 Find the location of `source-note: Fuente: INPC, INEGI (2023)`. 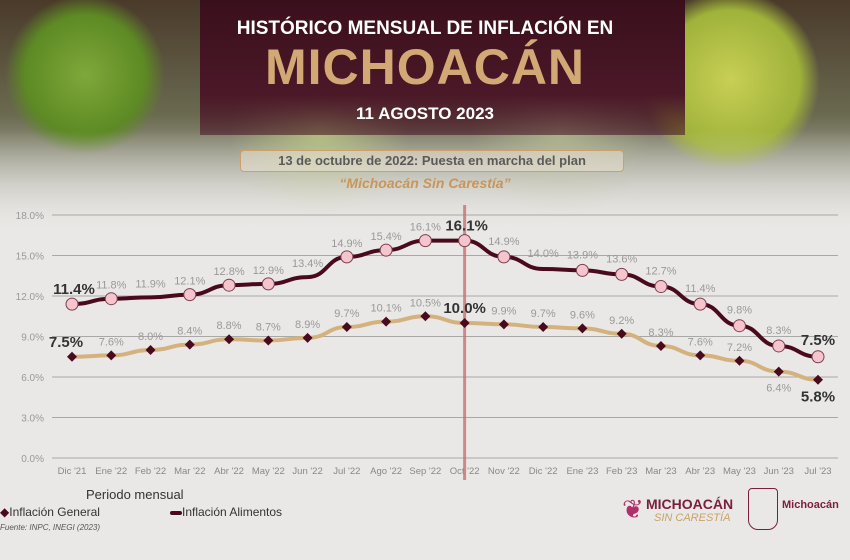

source-note: Fuente: INPC, INEGI (2023) is located at coordinates (50, 527).